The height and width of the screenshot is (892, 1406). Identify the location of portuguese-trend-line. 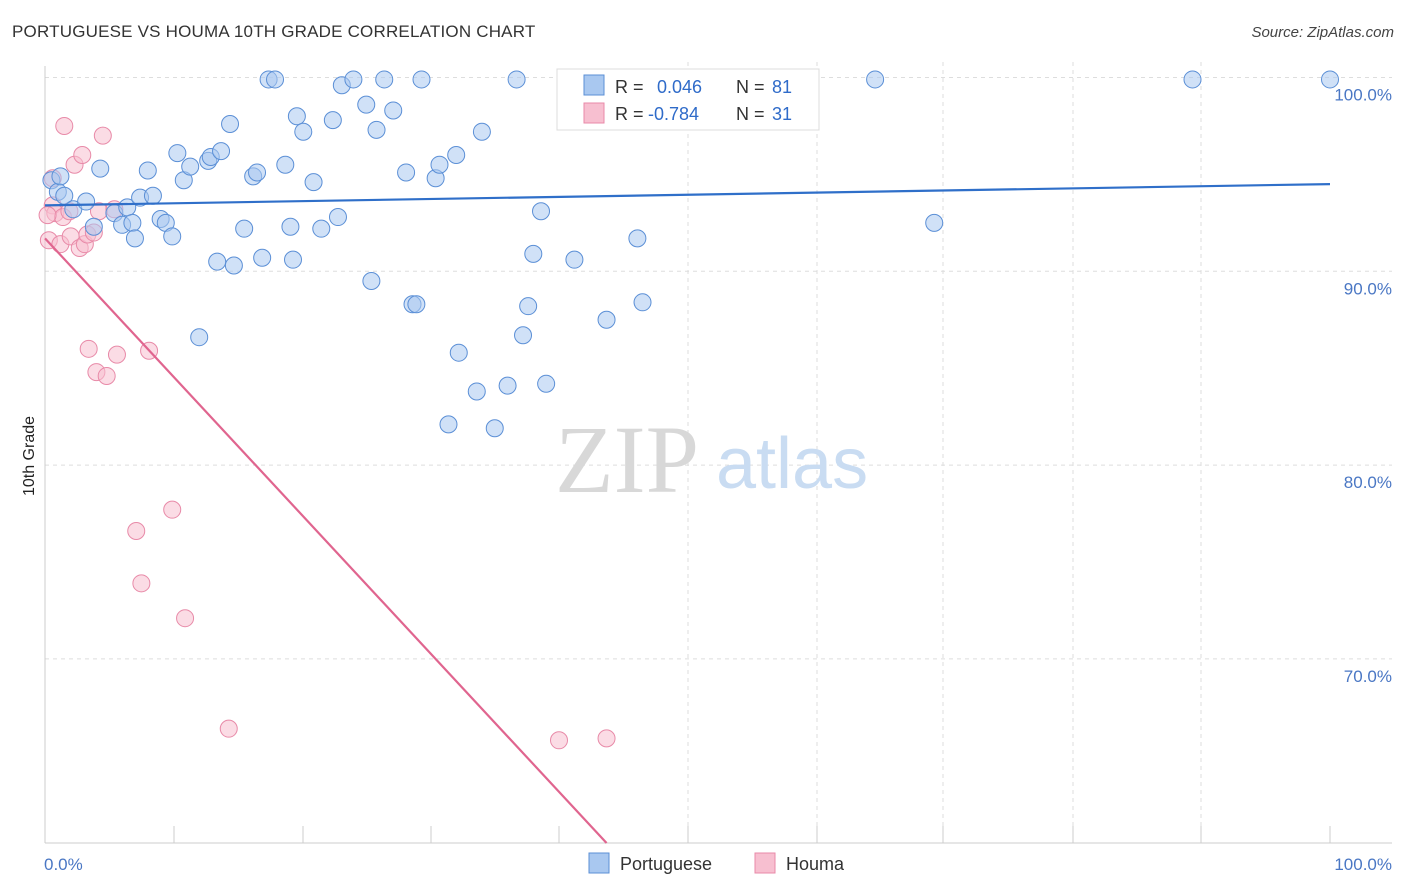
(687, 194).